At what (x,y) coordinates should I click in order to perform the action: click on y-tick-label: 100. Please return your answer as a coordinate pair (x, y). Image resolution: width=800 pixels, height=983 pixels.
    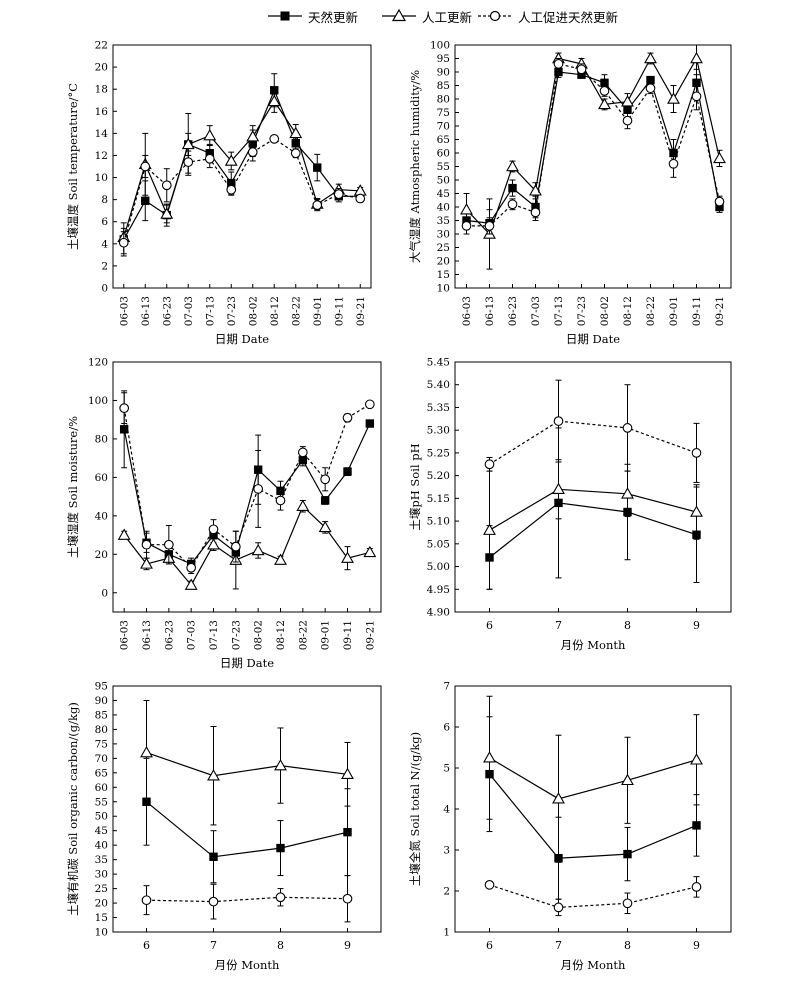
    Looking at the image, I should click on (440, 46).